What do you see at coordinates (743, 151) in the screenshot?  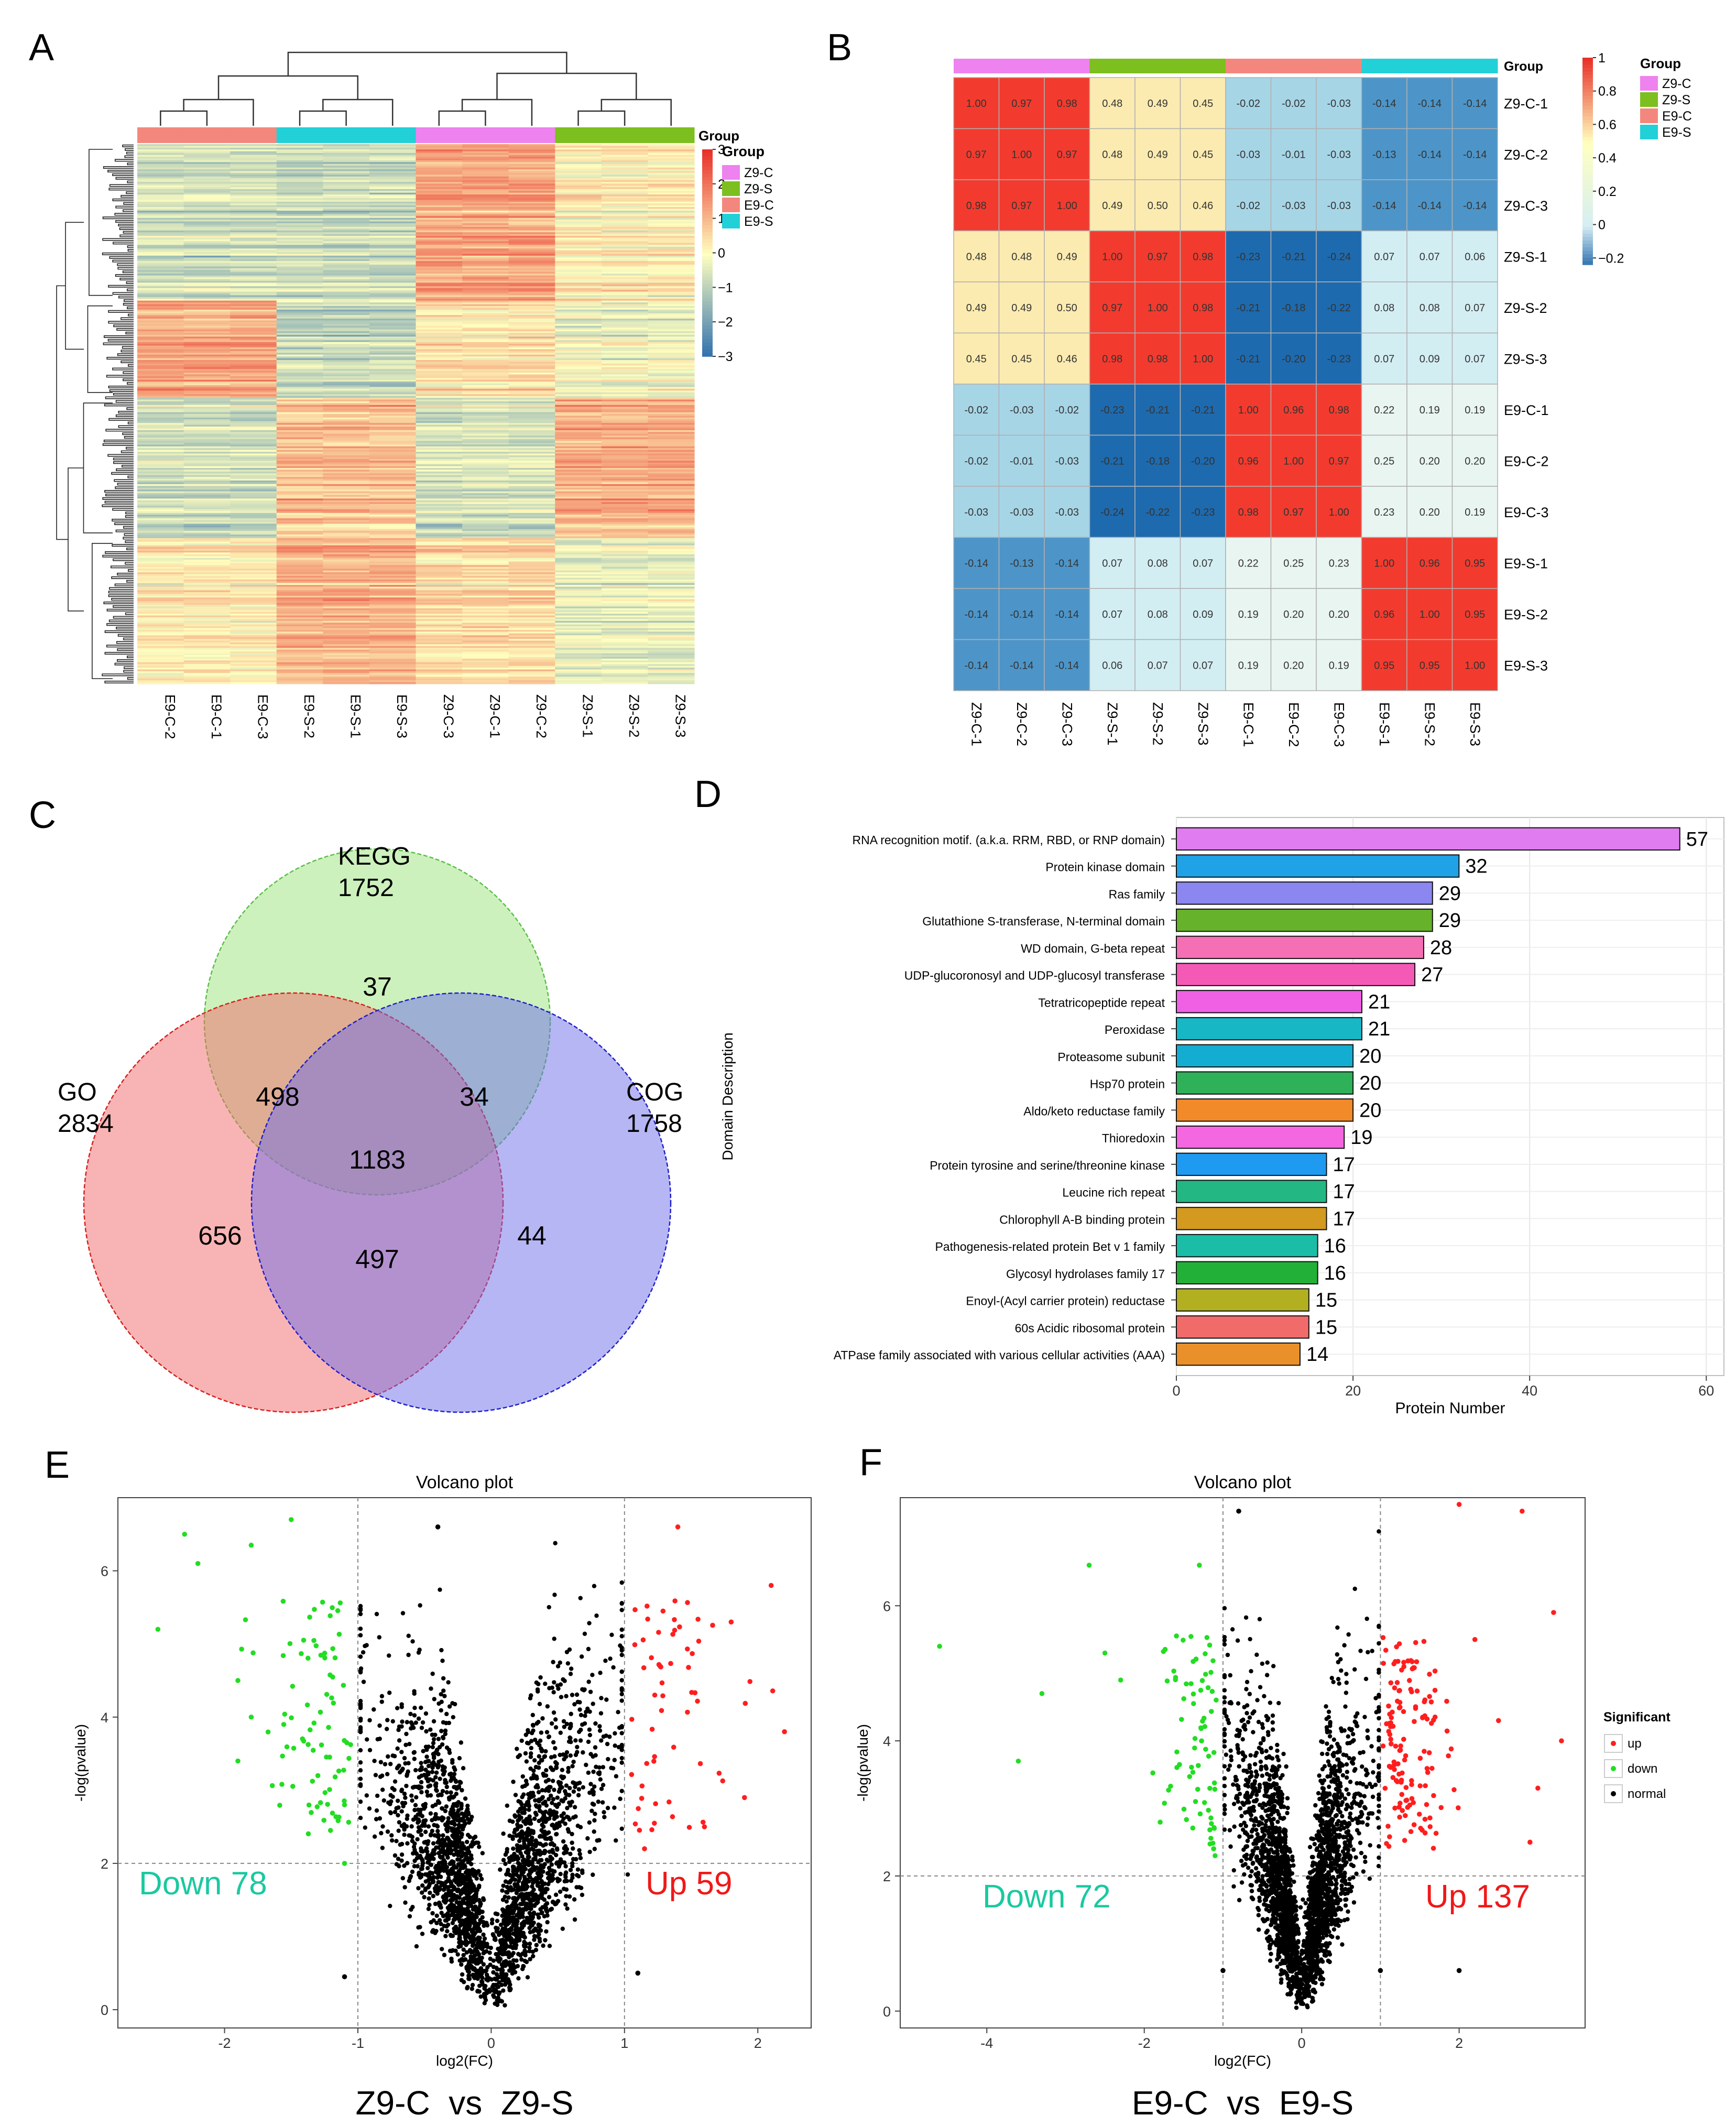 I see `legend-title: Group` at bounding box center [743, 151].